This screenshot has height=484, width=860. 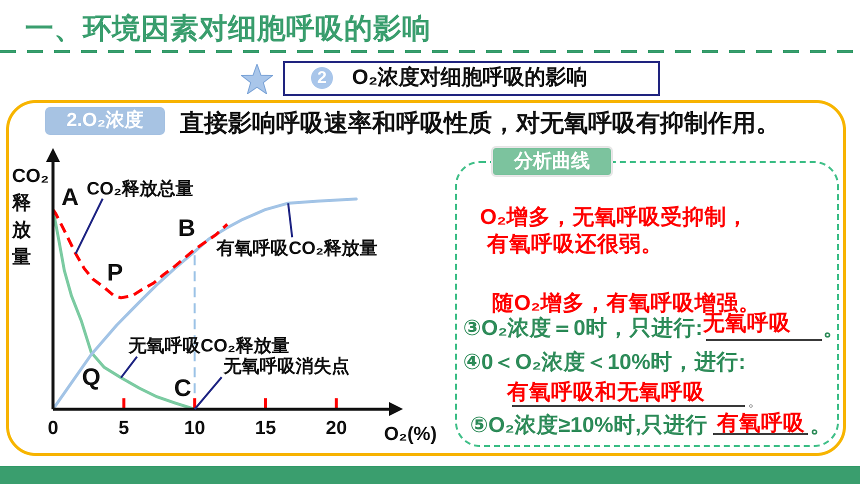 I want to click on text: 直接影响呼吸速率和呼吸性质，对无氧呼吸有抑制作用。, so click(x=480, y=124).